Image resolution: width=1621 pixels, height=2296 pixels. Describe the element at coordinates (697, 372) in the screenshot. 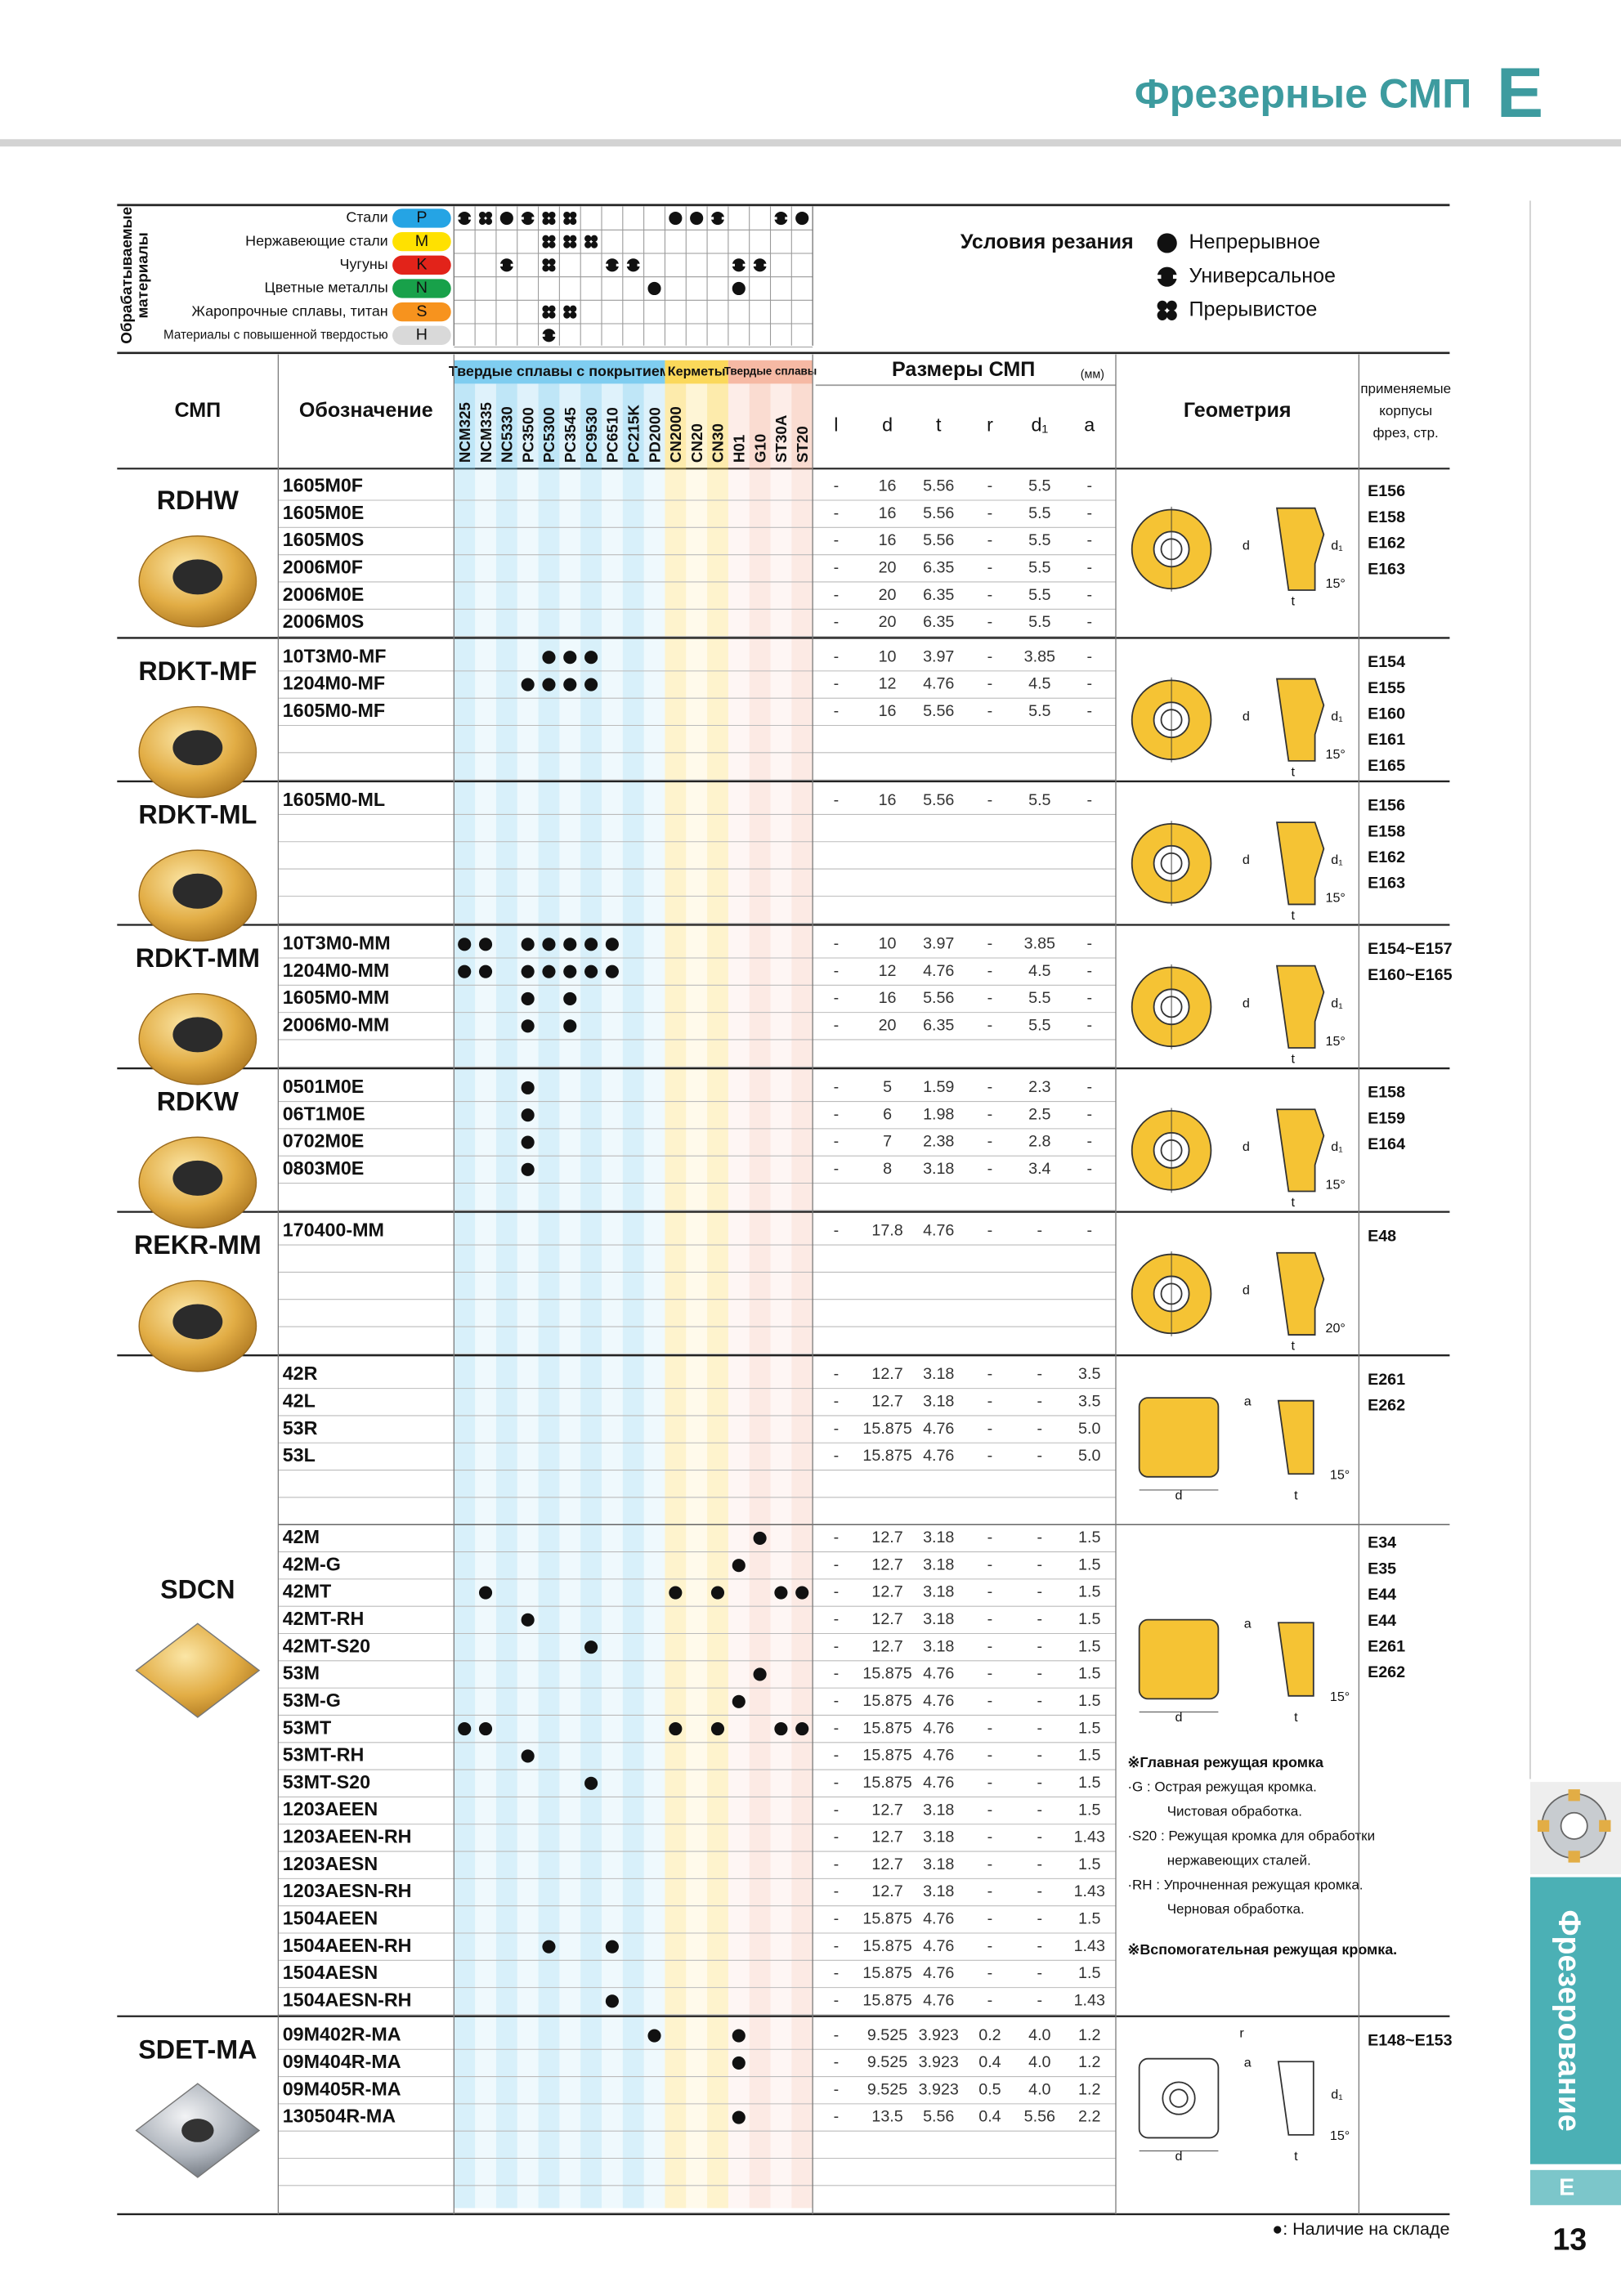

I see `grade-group-header` at that location.